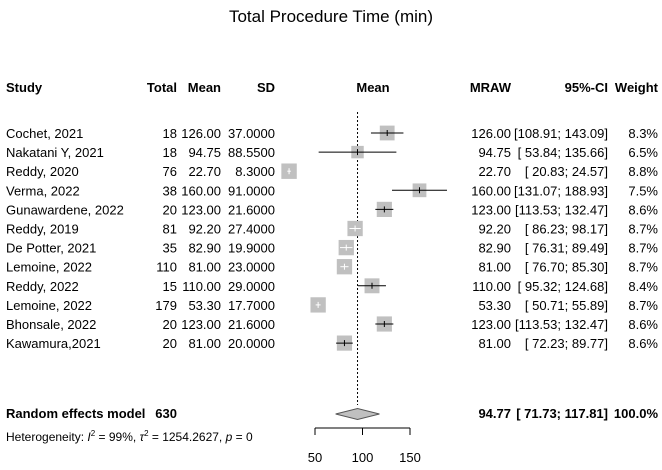 This screenshot has width=662, height=470. I want to click on row-sd: 91.0000, so click(251, 190).